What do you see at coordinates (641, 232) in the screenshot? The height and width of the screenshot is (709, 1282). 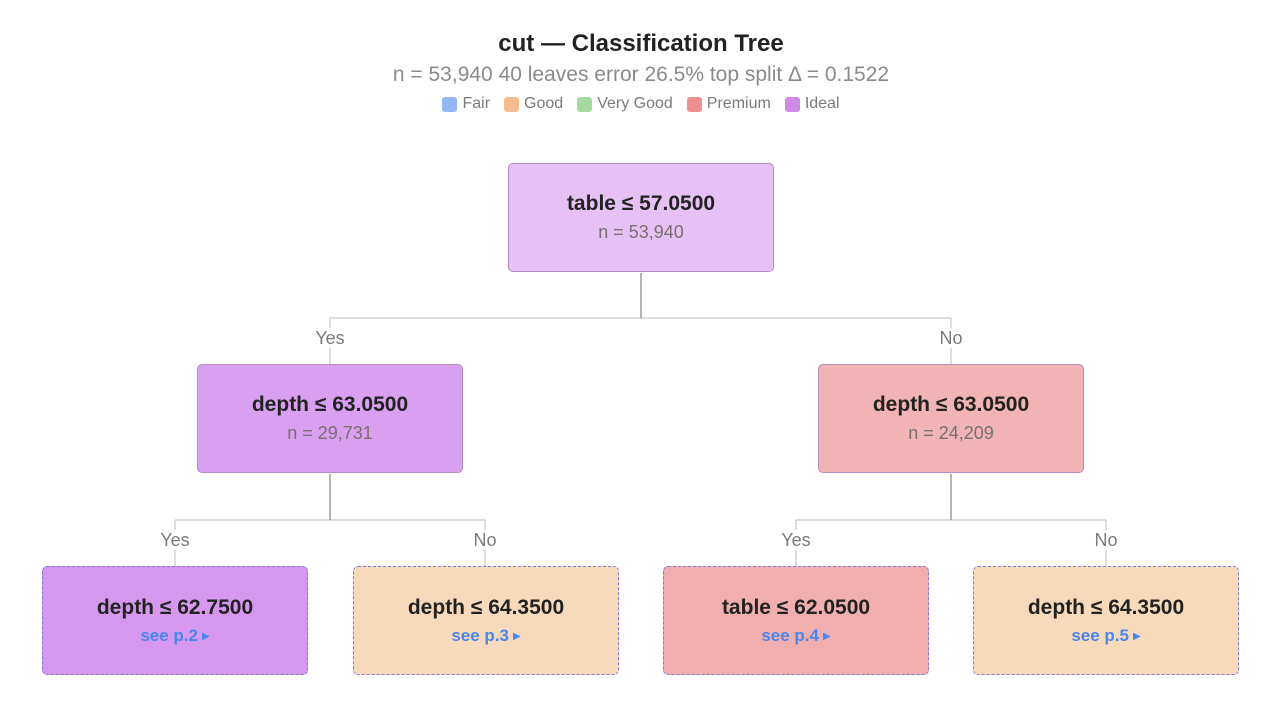 I see `node-root-count: n = 53,940` at bounding box center [641, 232].